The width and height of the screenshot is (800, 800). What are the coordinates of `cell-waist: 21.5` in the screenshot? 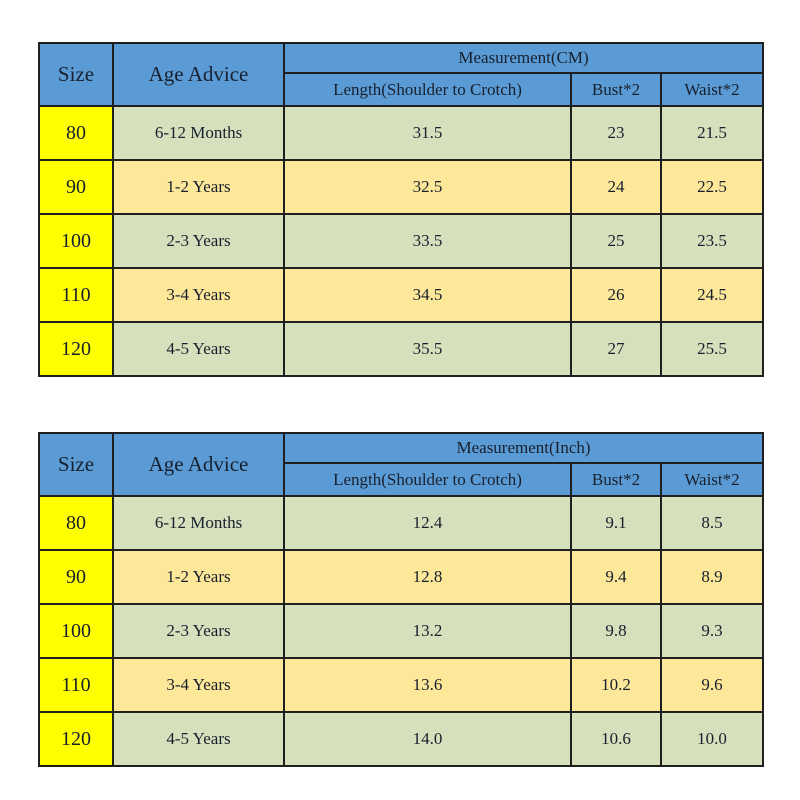 It's located at (712, 133).